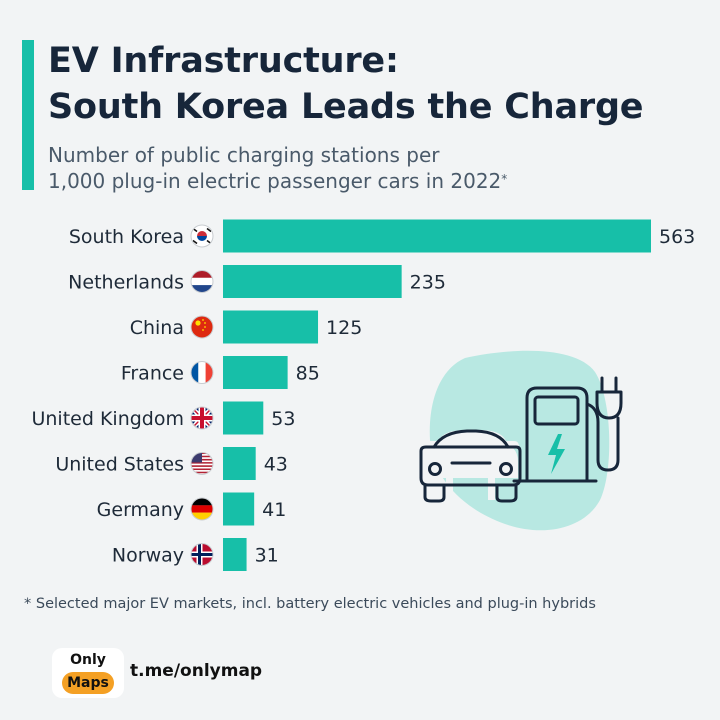 This screenshot has height=720, width=720. Describe the element at coordinates (267, 556) in the screenshot. I see `data-label: 31` at that location.